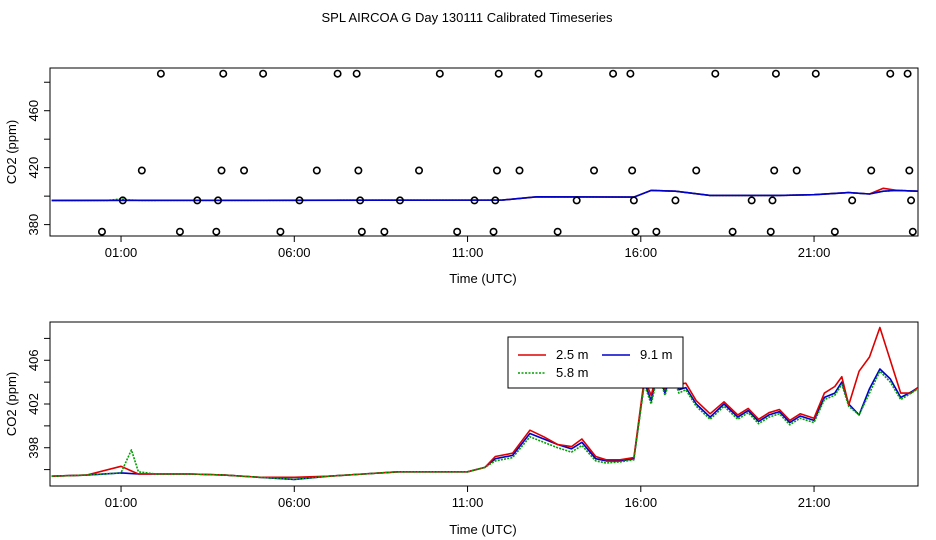 This screenshot has height=540, width=936. I want to click on top-y-tick-label-2: 460, so click(33, 111).